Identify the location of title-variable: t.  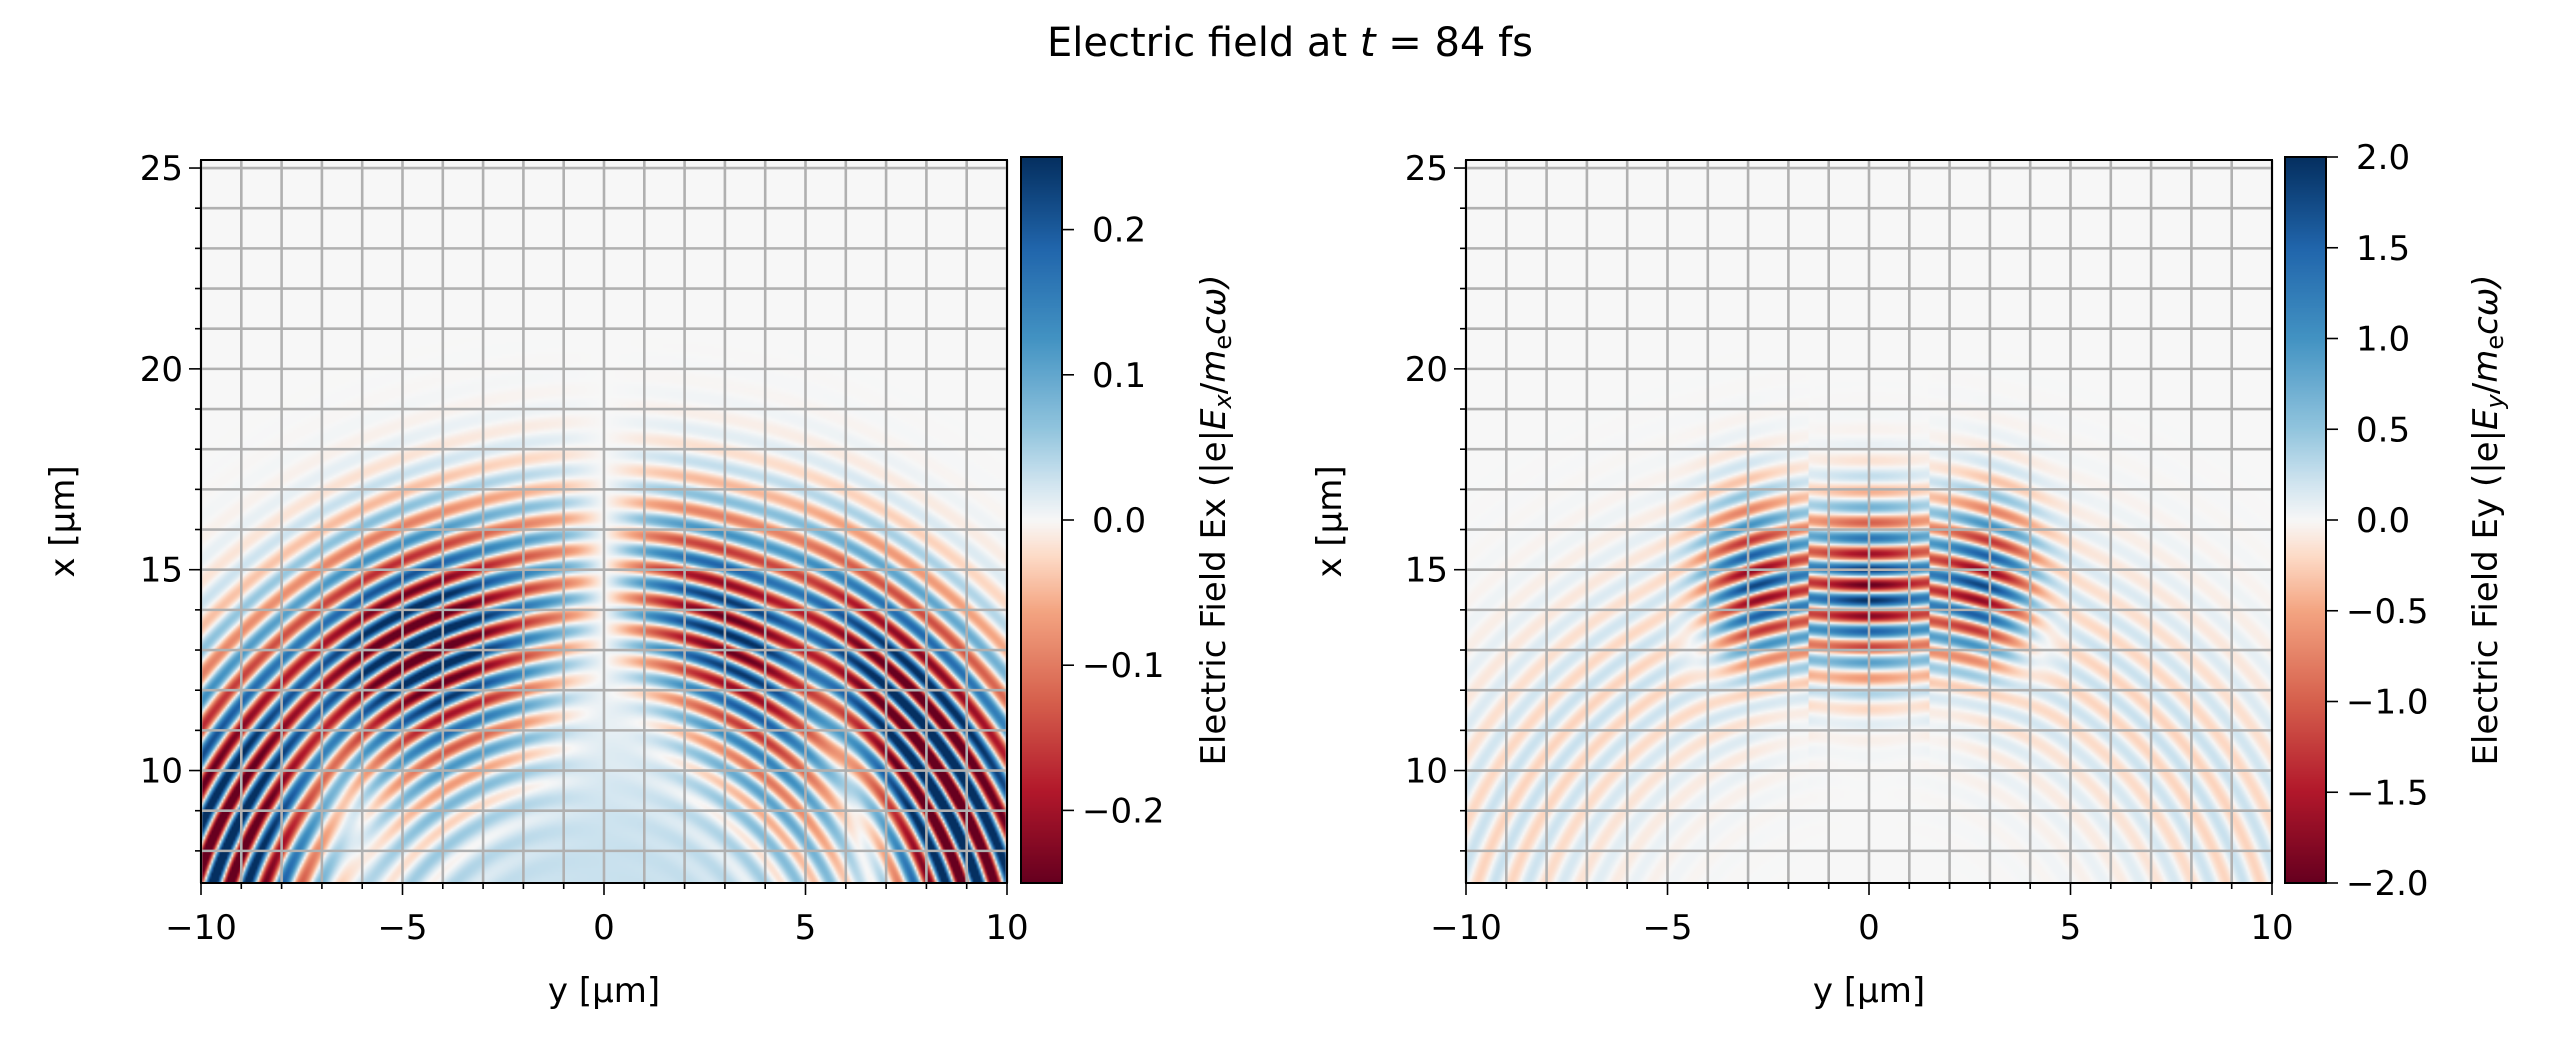
(1368, 43).